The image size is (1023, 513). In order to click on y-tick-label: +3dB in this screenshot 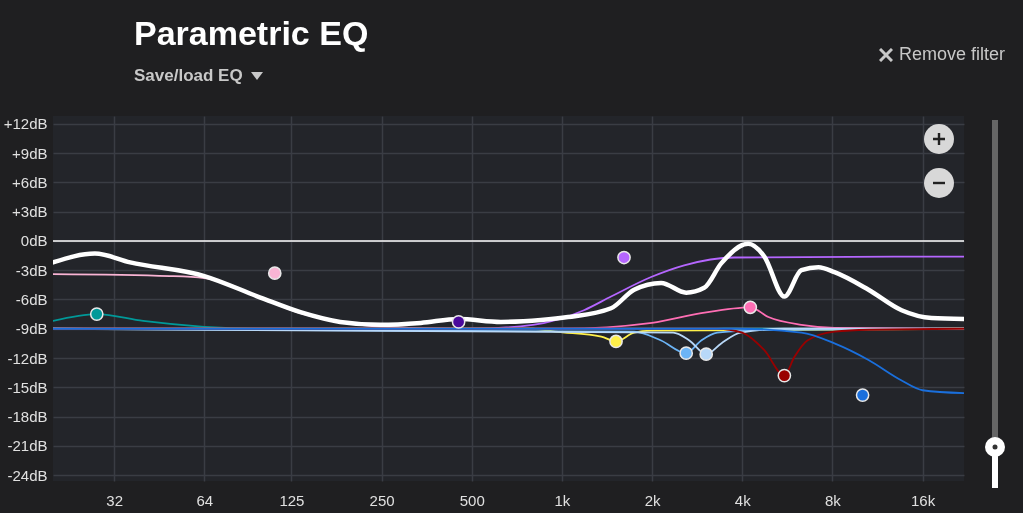, I will do `click(30, 212)`.